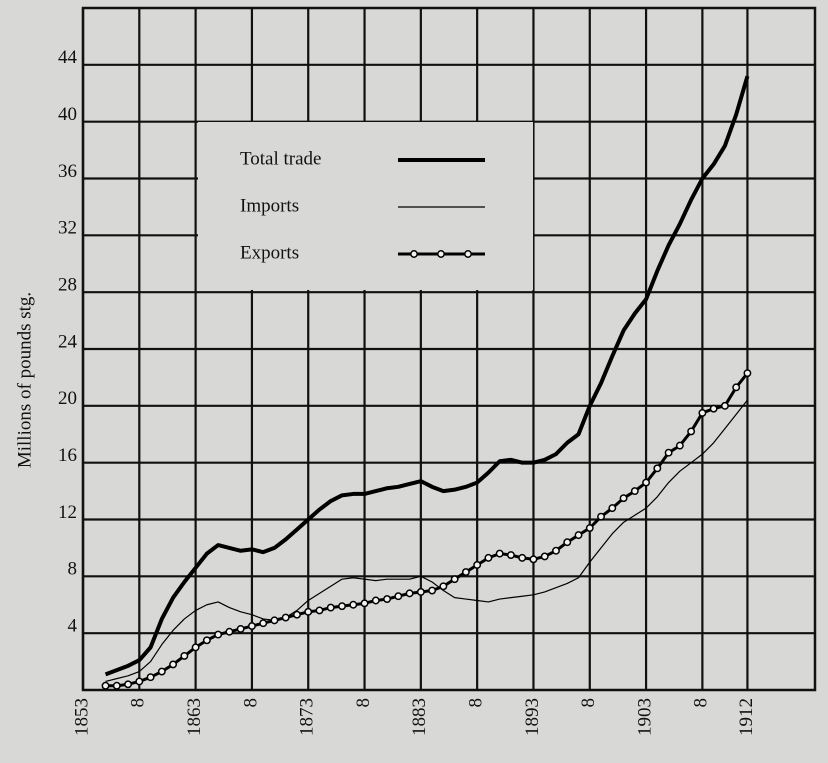 The width and height of the screenshot is (828, 763). I want to click on y-tick-label: 32, so click(67, 228).